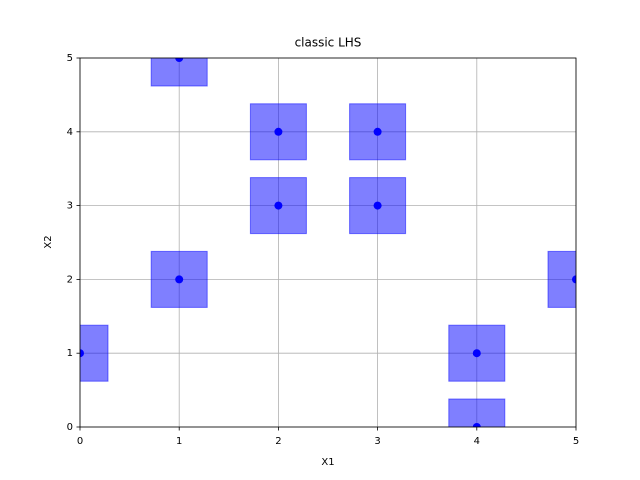 This screenshot has height=480, width=640. I want to click on chart-title: classic LHS, so click(328, 43).